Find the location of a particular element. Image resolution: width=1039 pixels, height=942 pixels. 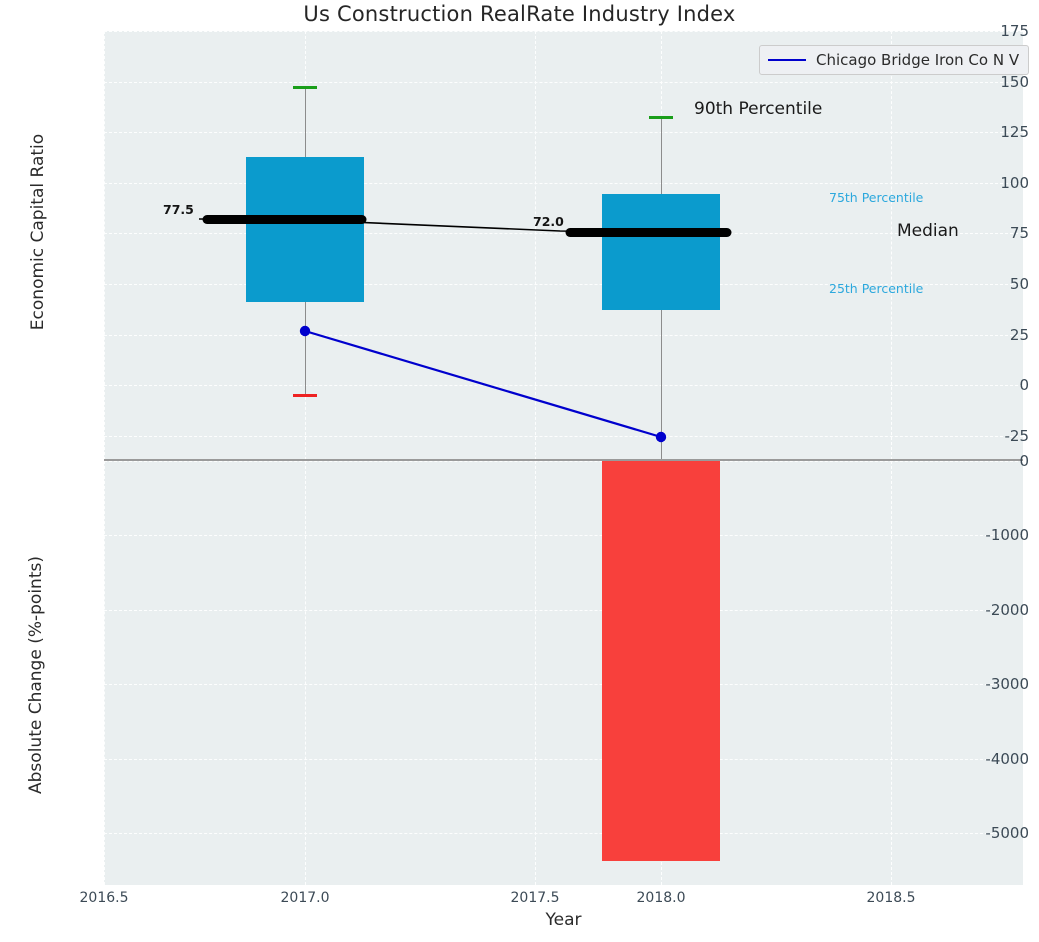

ytick-top: -25 is located at coordinates (1017, 435).